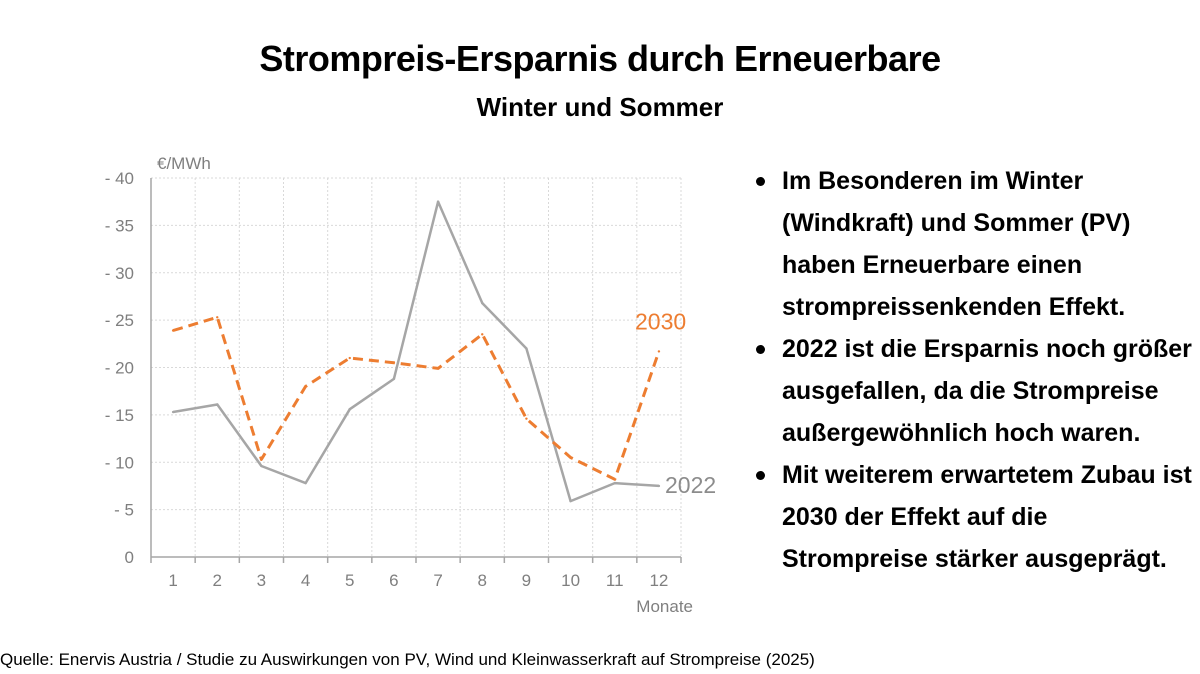  What do you see at coordinates (184, 163) in the screenshot?
I see `y-axis-label: €/MWh` at bounding box center [184, 163].